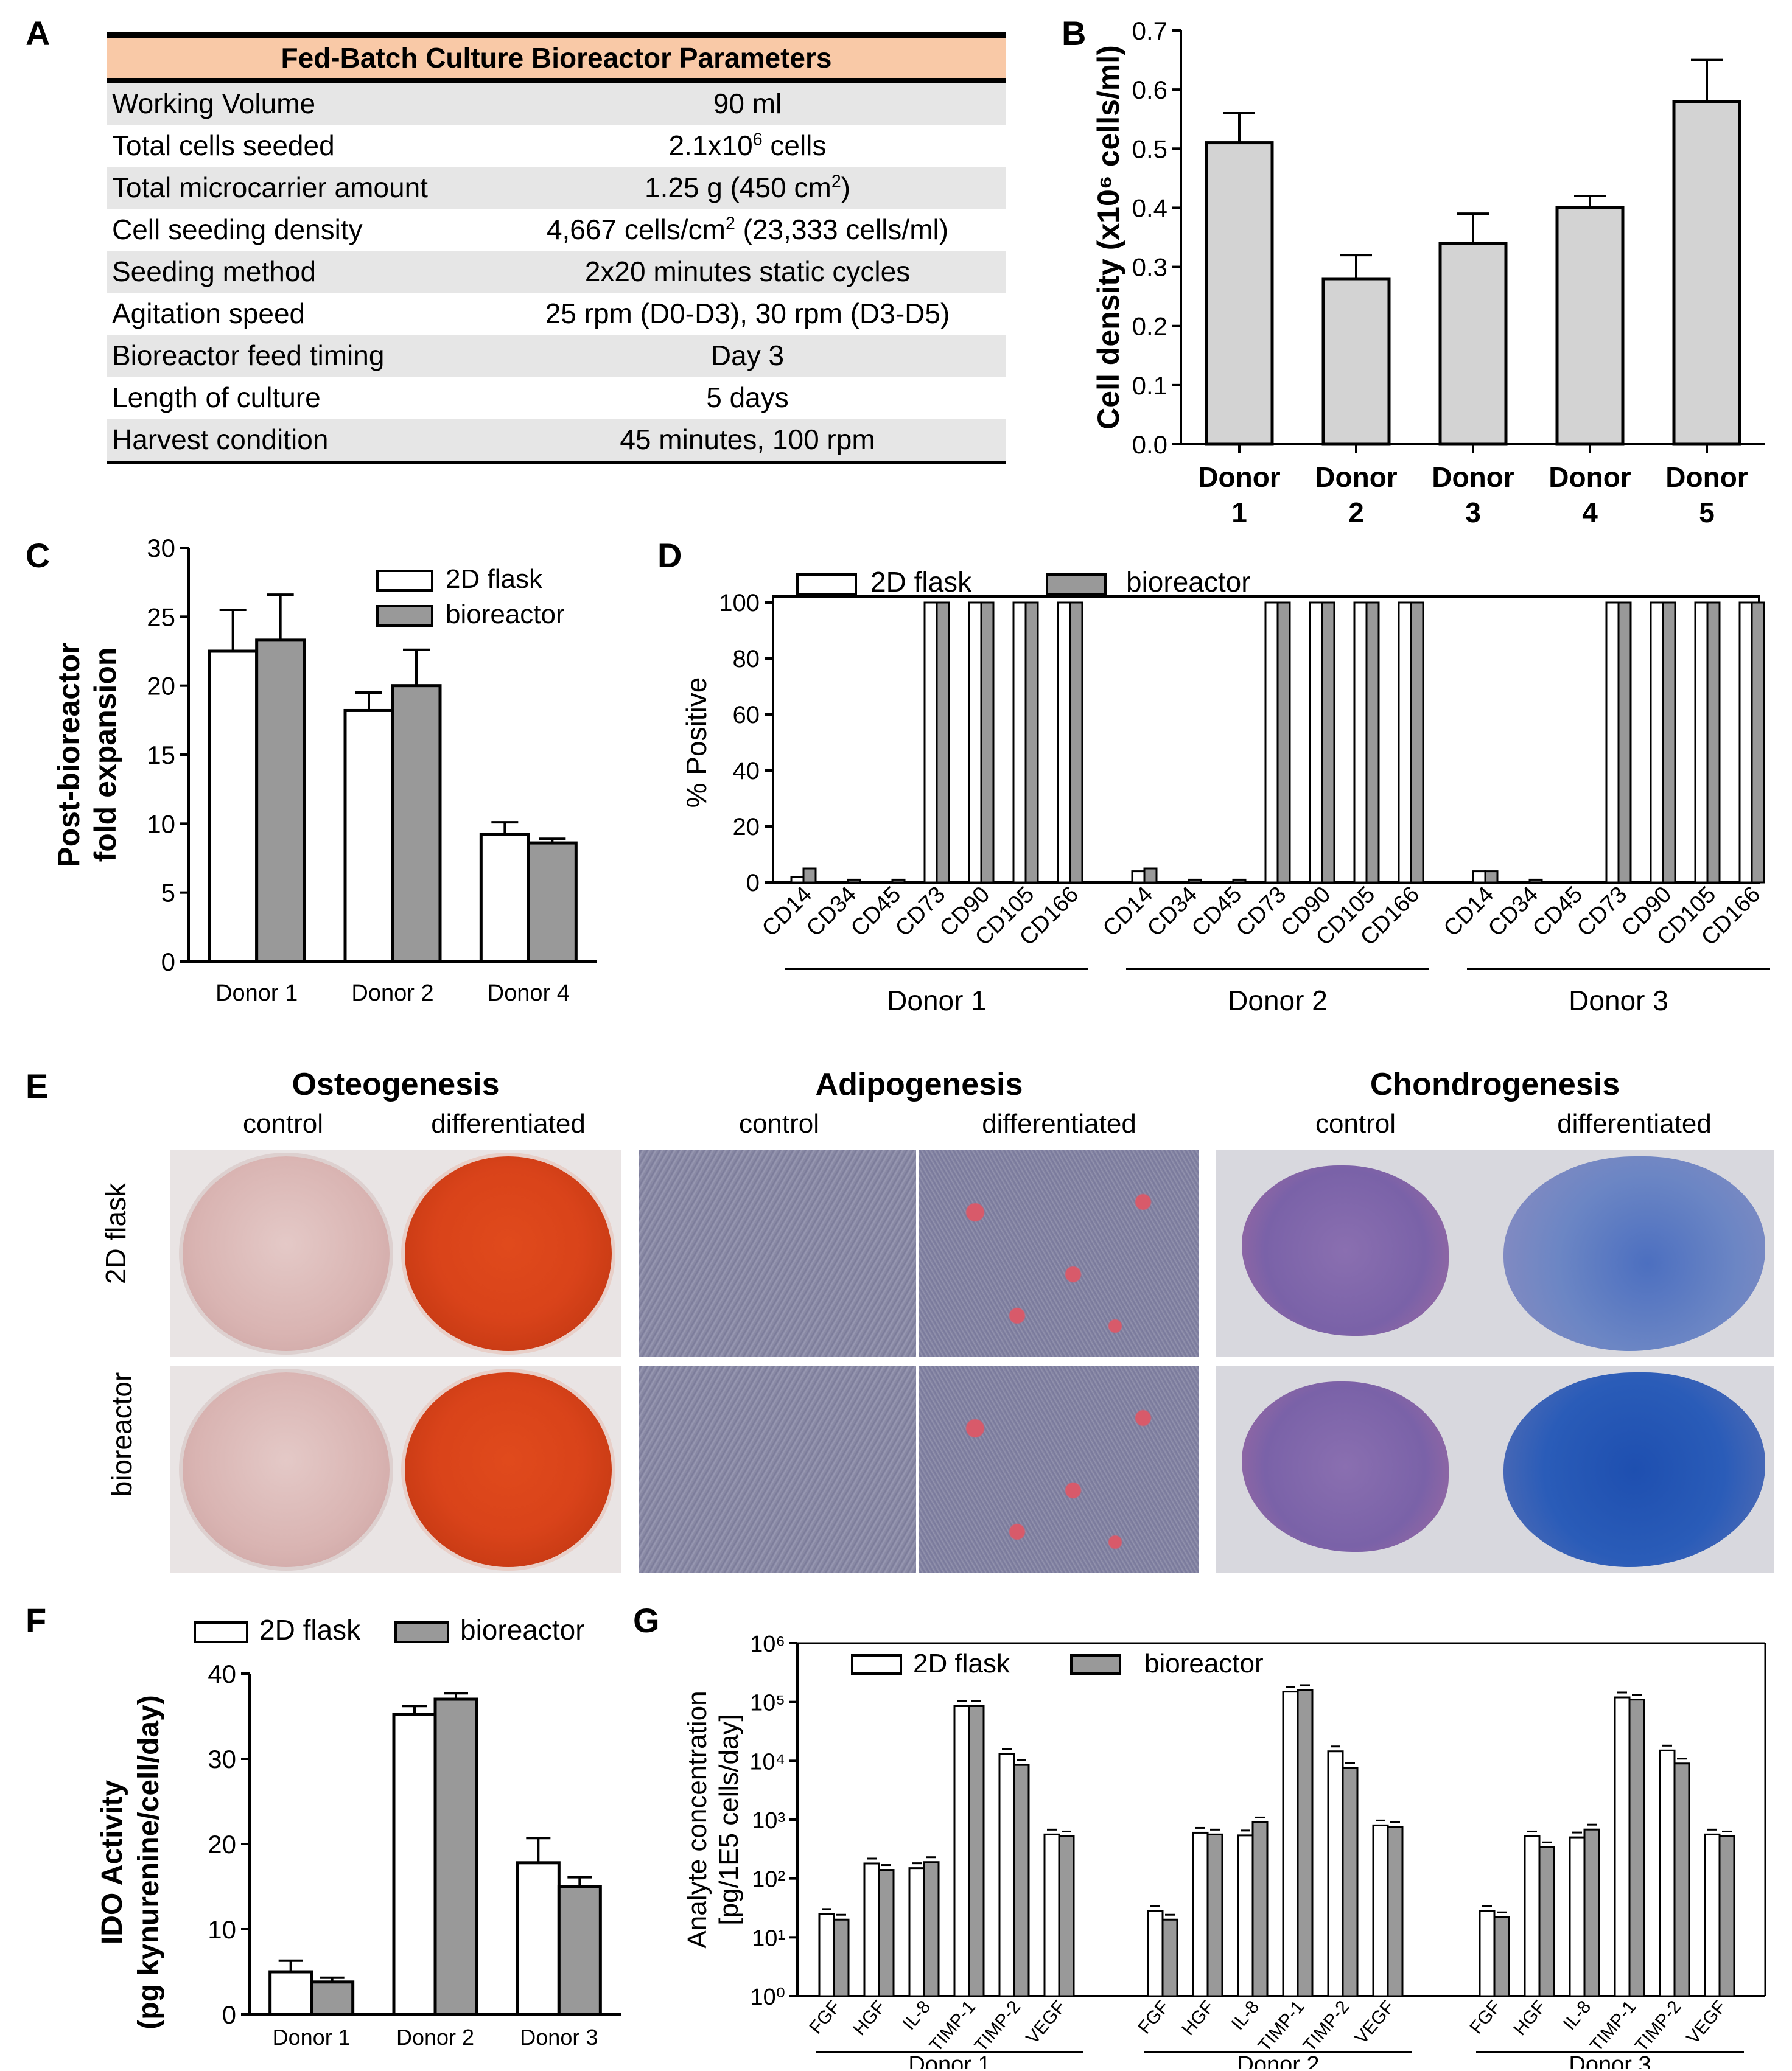 The image size is (1792, 2071). Describe the element at coordinates (286, 1253) in the screenshot. I see `osteo-control-well` at that location.